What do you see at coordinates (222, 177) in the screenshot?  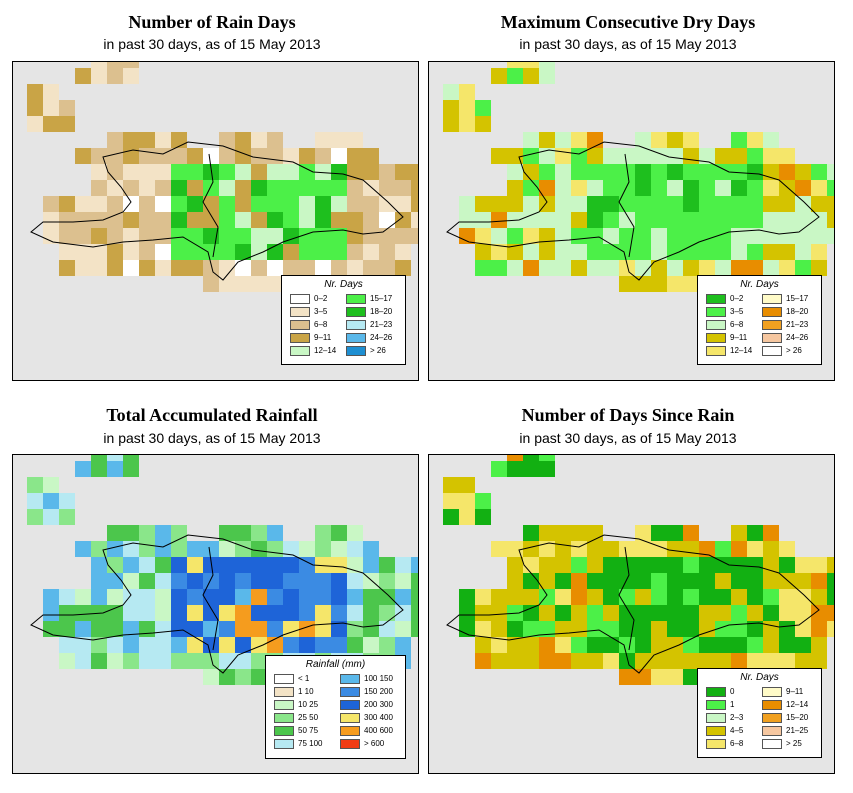 I see `map-grid` at bounding box center [222, 177].